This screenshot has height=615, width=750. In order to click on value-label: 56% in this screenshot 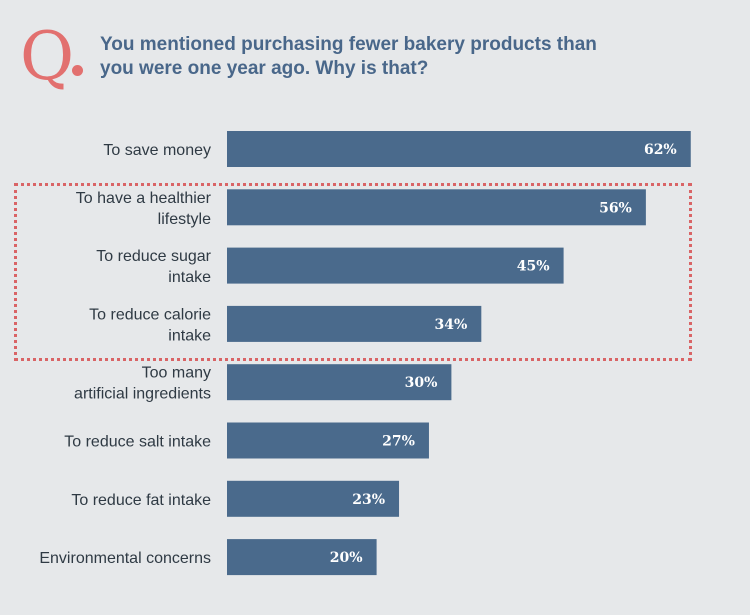, I will do `click(615, 208)`.